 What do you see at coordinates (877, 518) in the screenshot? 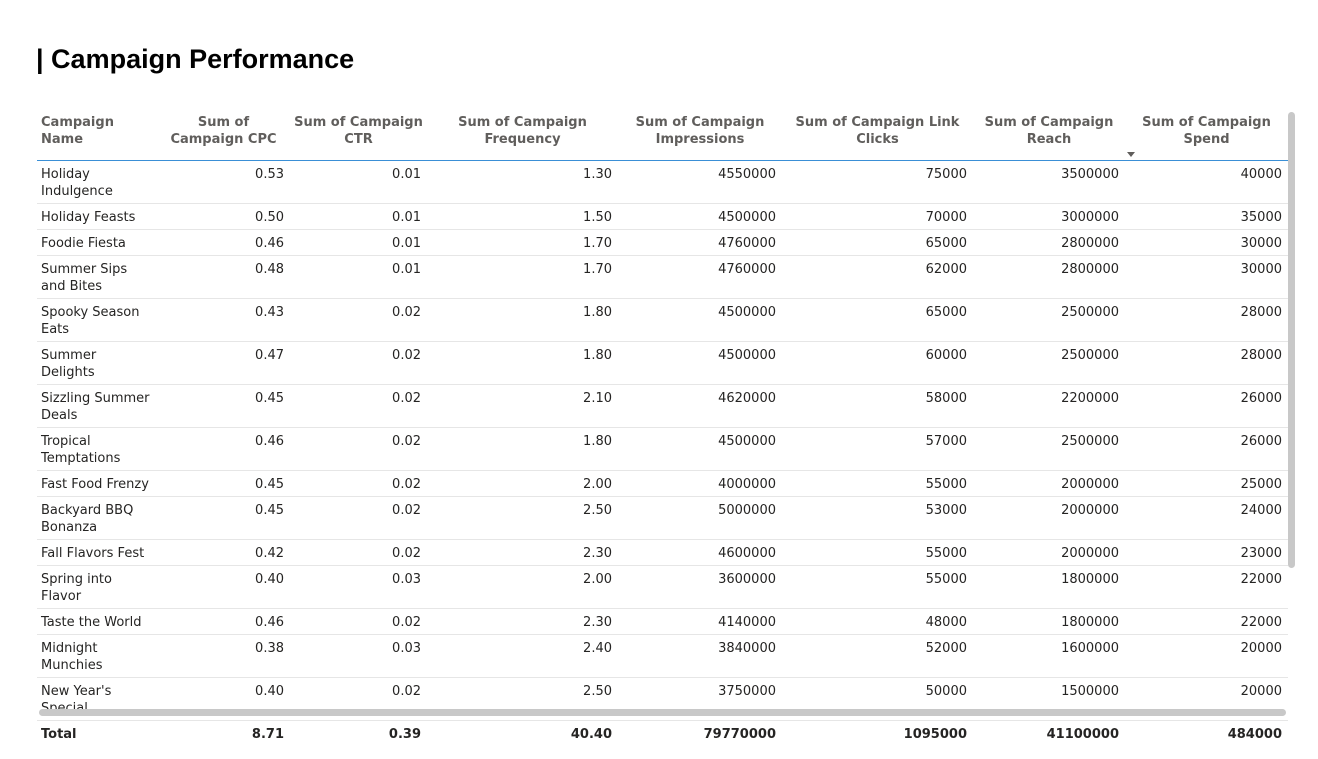
I see `value-cell: 53000` at bounding box center [877, 518].